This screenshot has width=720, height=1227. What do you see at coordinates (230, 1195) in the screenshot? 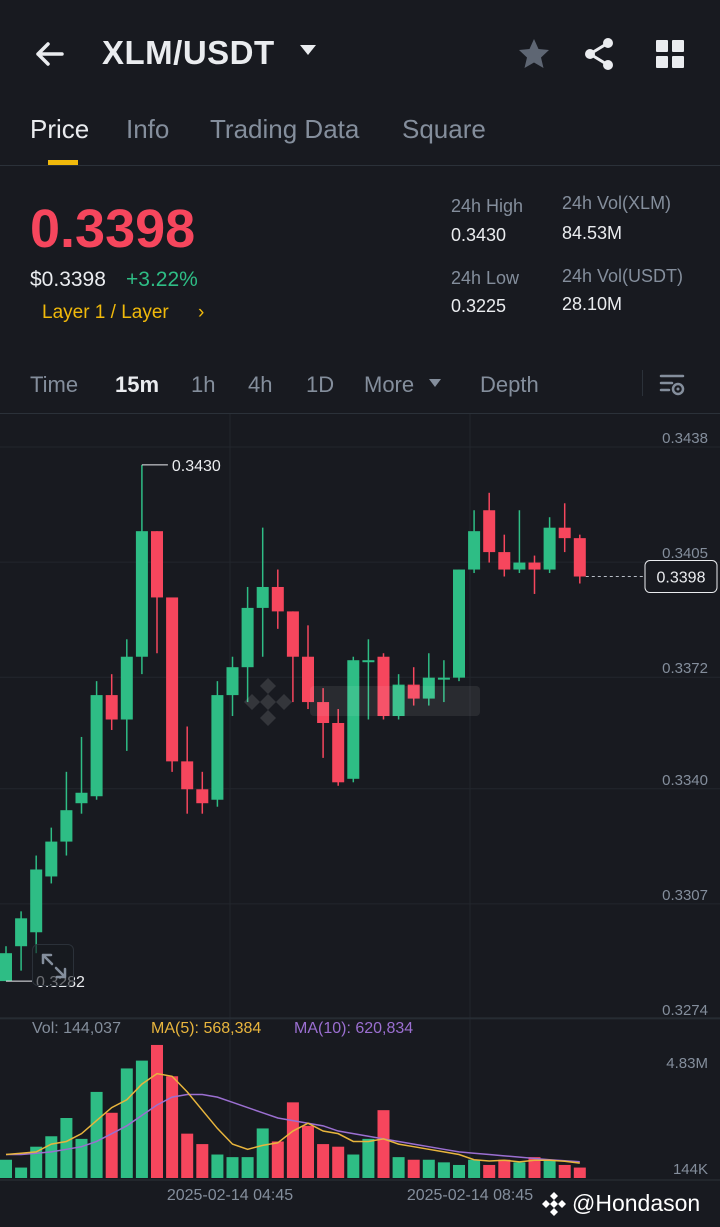
I see `time-axis-label: 2025-02-14 04:45` at bounding box center [230, 1195].